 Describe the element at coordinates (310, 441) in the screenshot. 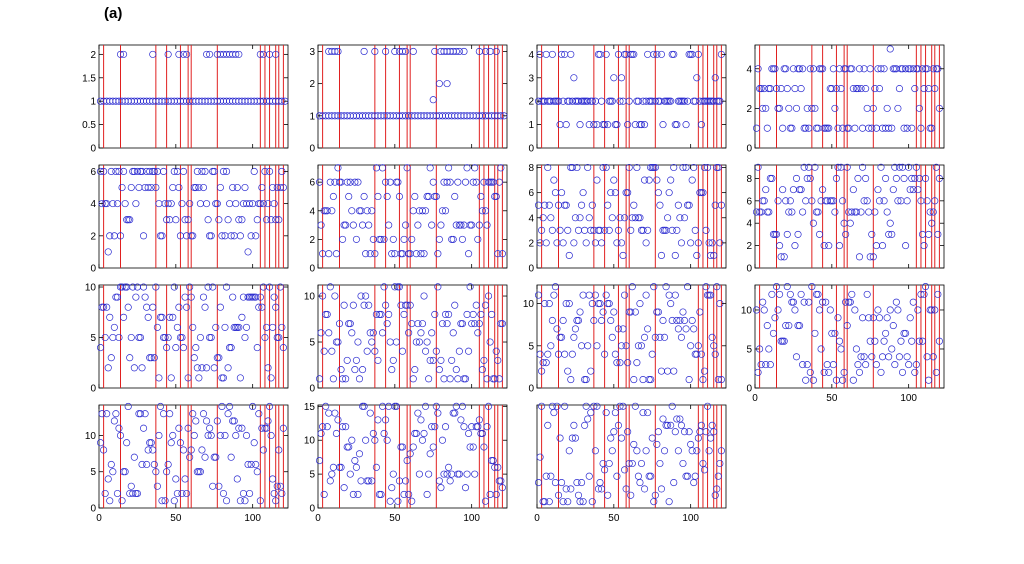

I see `y-tick-label: 10` at that location.